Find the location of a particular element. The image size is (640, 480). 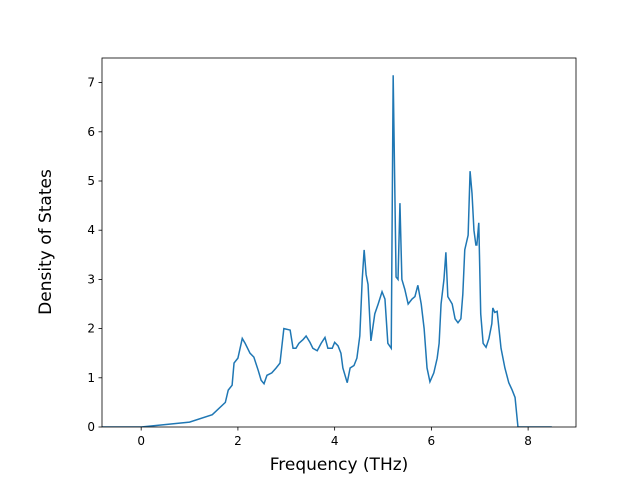

x-tick-label: 6 is located at coordinates (432, 441).